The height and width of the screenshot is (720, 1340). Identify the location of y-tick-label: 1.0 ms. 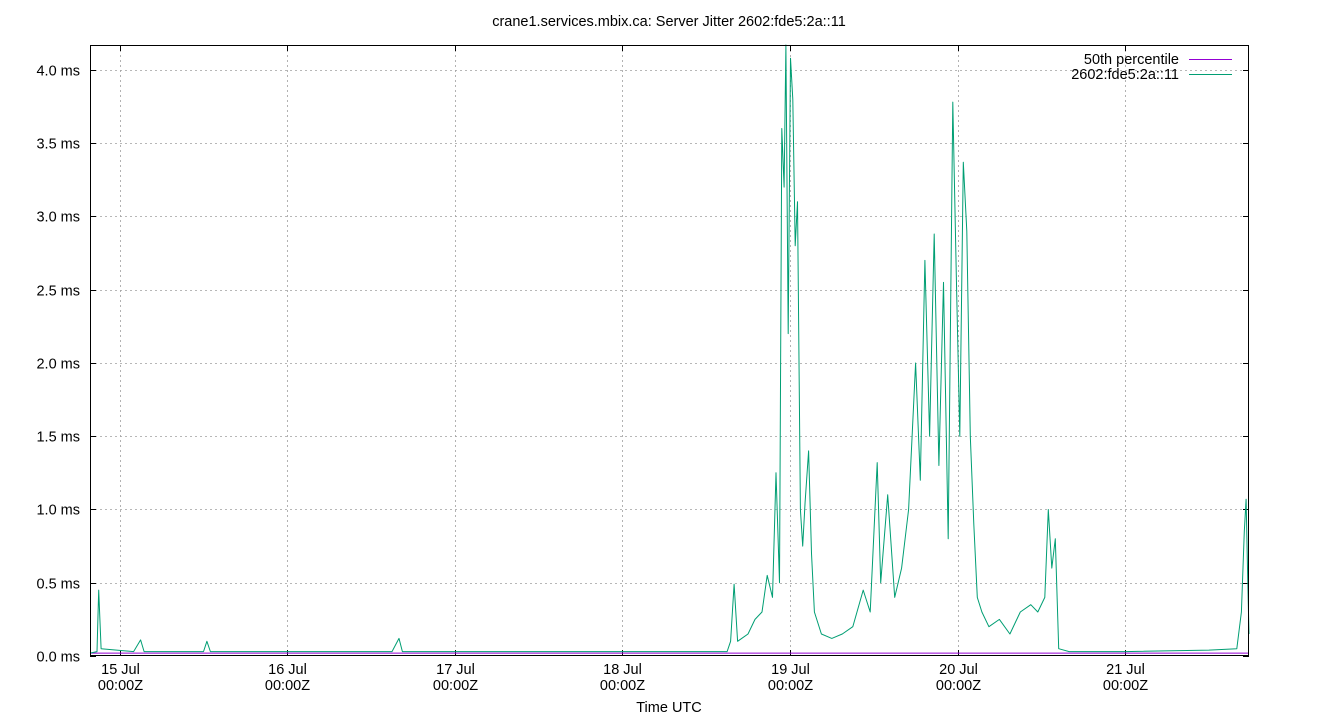
(58, 511).